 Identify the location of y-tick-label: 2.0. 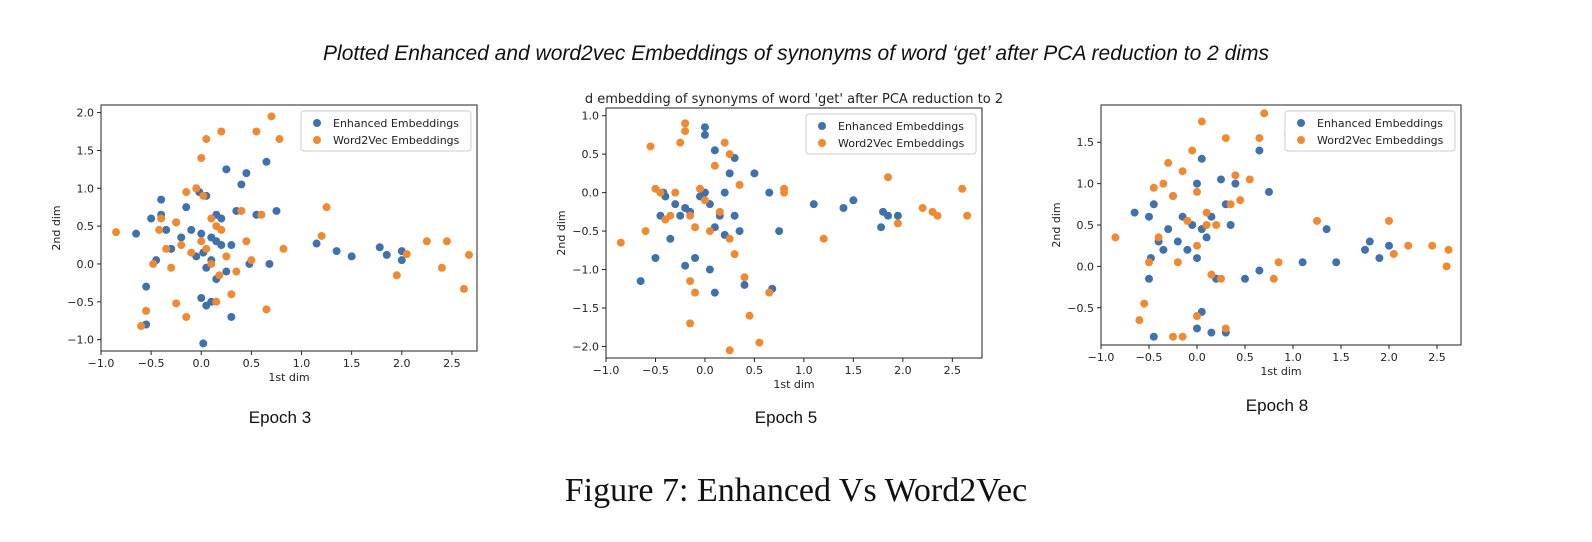
(86, 113).